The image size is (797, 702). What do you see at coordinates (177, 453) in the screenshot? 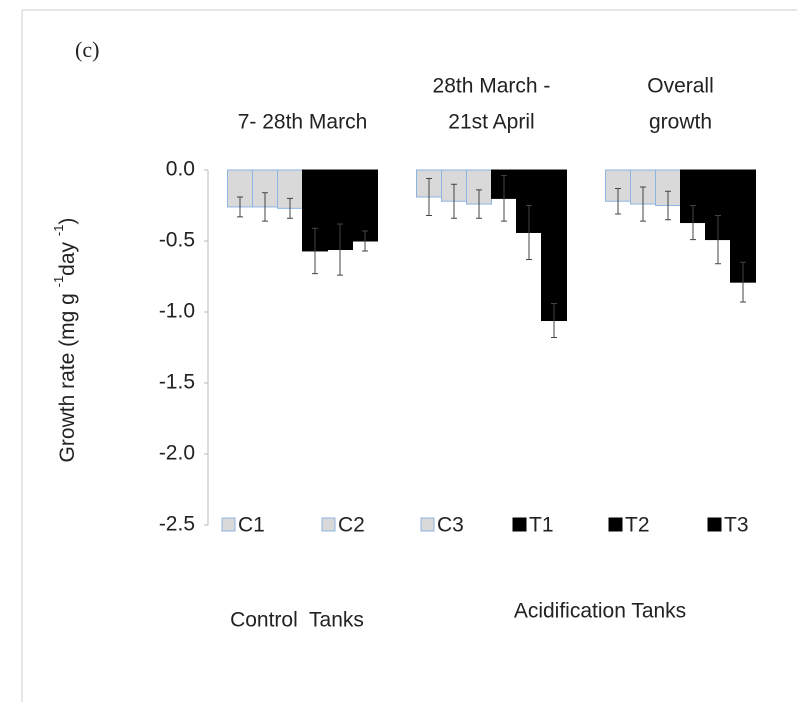
I see `y-tick-label: -2.0` at bounding box center [177, 453].